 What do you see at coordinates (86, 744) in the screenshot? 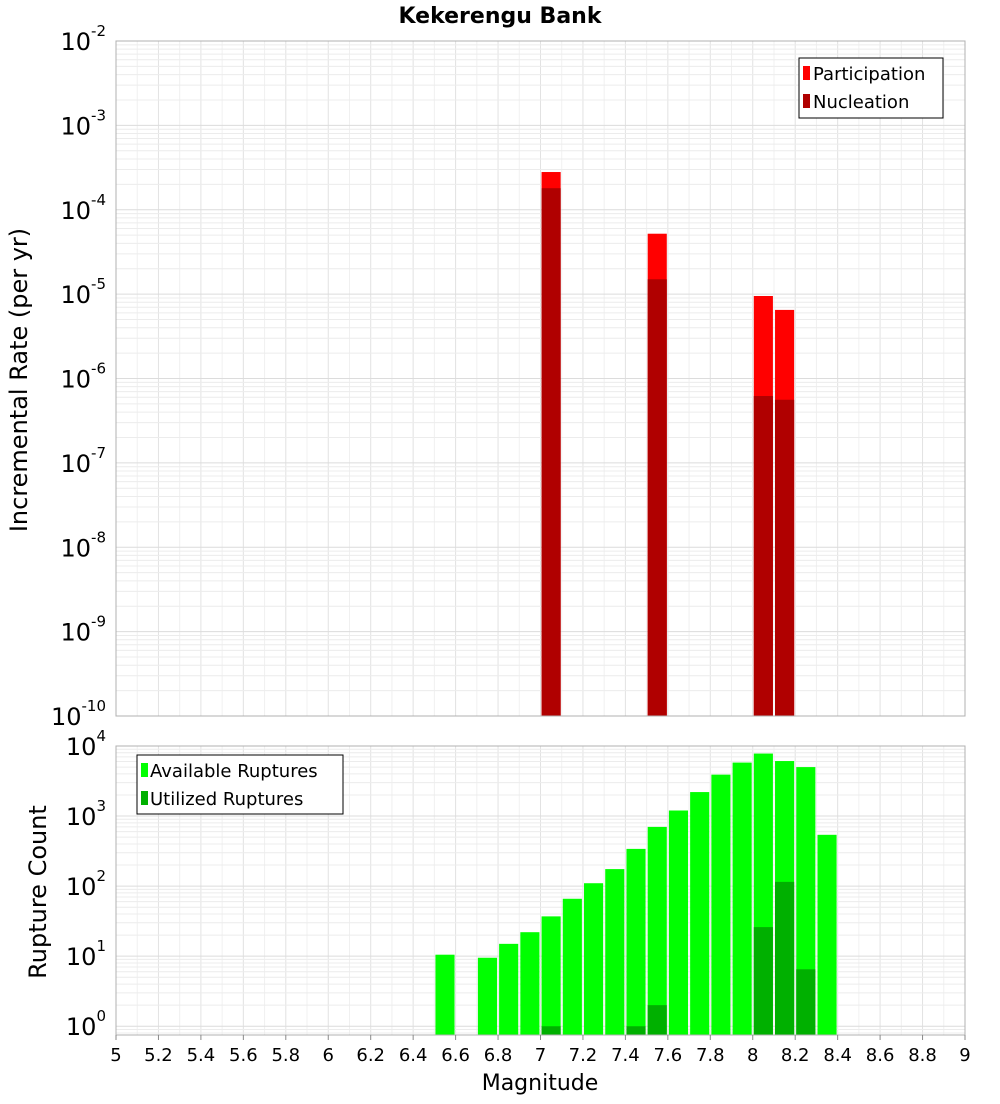
I see `bottom-y-tick-label: 10⁴` at bounding box center [86, 744].